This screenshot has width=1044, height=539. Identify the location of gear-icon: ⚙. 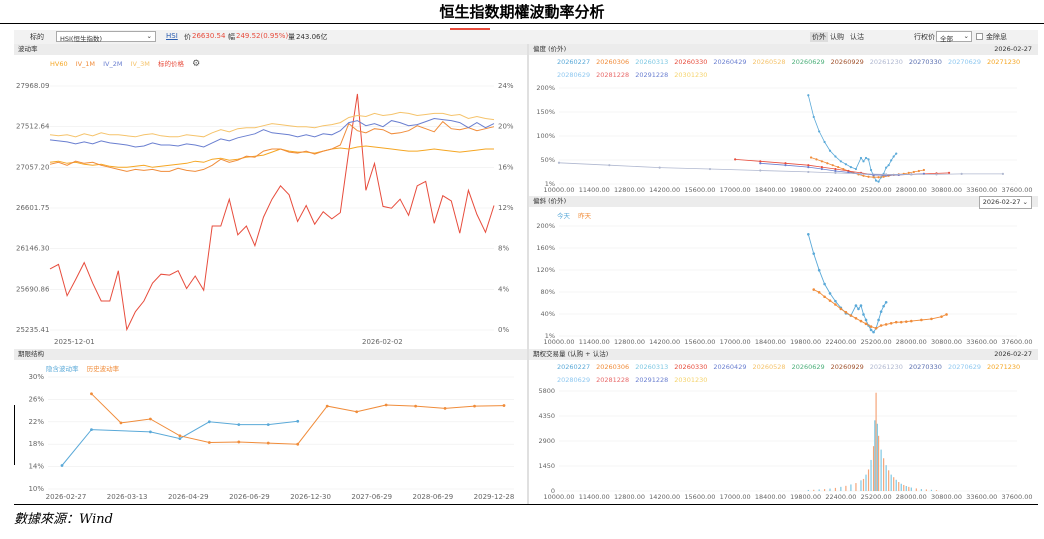
(196, 64).